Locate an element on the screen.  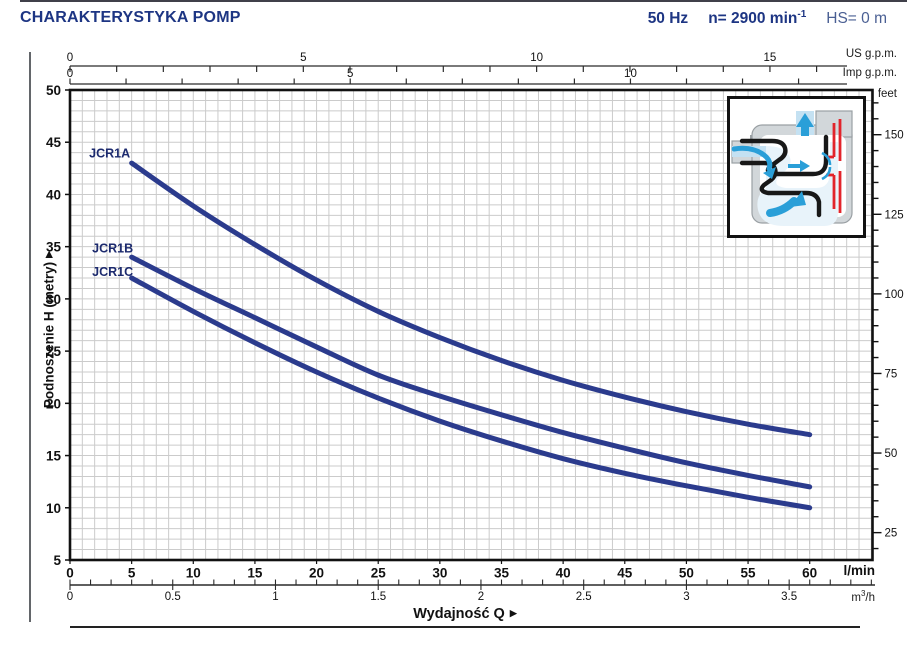
us-gpm-tick-label: 5 is located at coordinates (303, 58).